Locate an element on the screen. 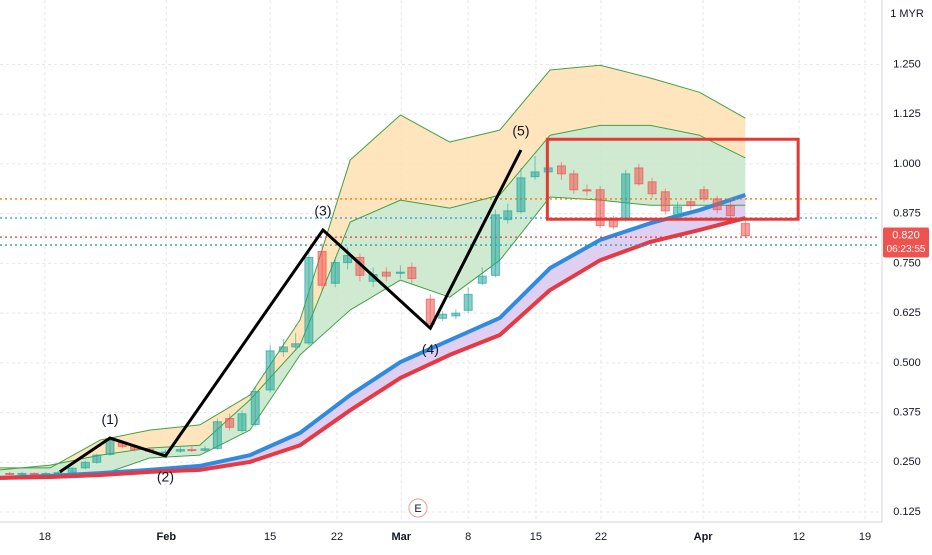  wave-label: (4) is located at coordinates (430, 349).